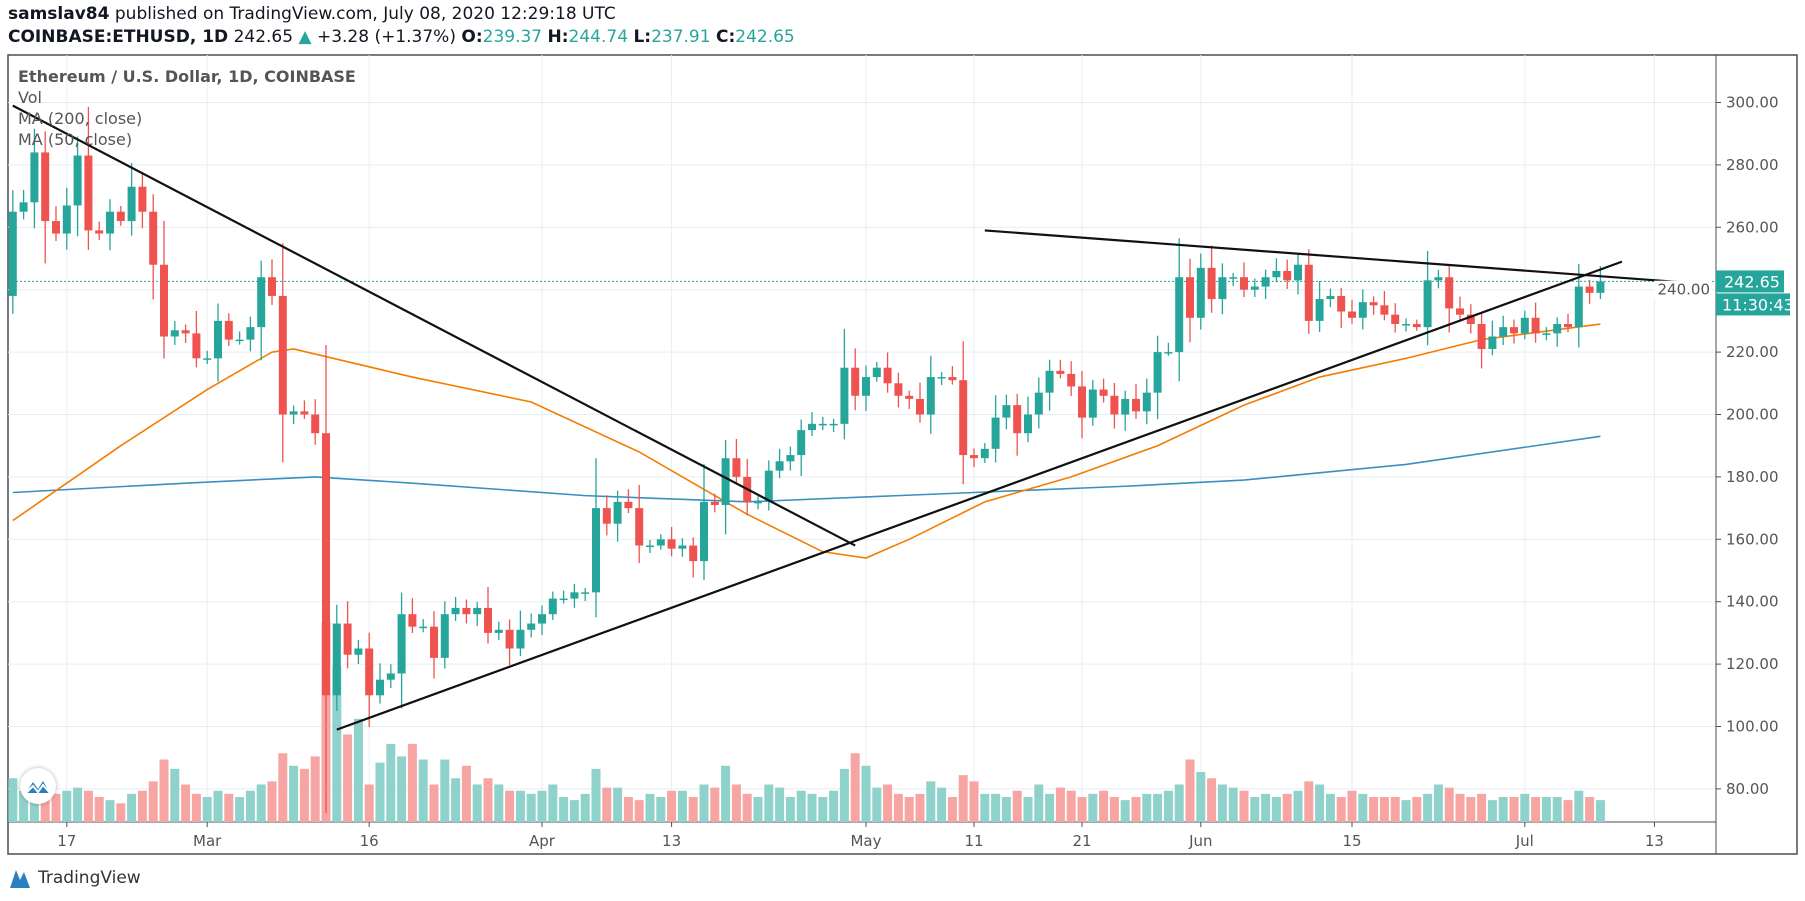  Describe the element at coordinates (681, 37) in the screenshot. I see `low-value: 237.91` at that location.